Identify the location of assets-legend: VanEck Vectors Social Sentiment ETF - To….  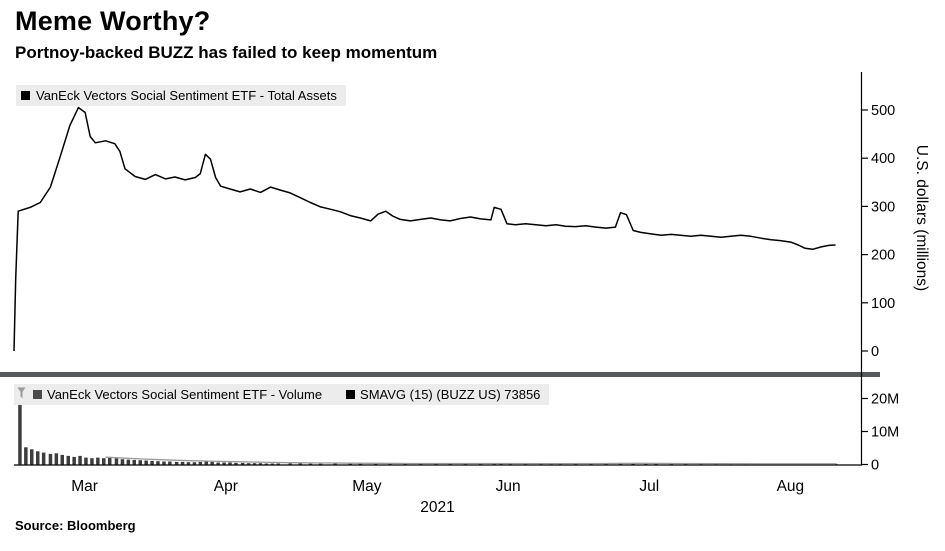
(181, 95).